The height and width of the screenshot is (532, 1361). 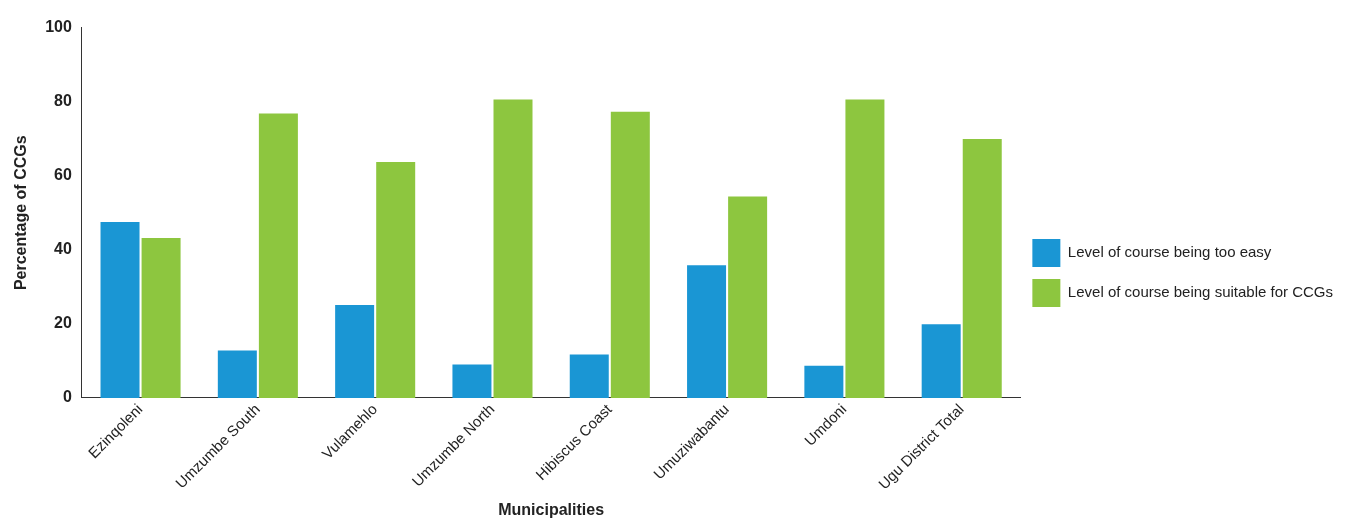 What do you see at coordinates (67, 397) in the screenshot?
I see `y-tick-label: 0` at bounding box center [67, 397].